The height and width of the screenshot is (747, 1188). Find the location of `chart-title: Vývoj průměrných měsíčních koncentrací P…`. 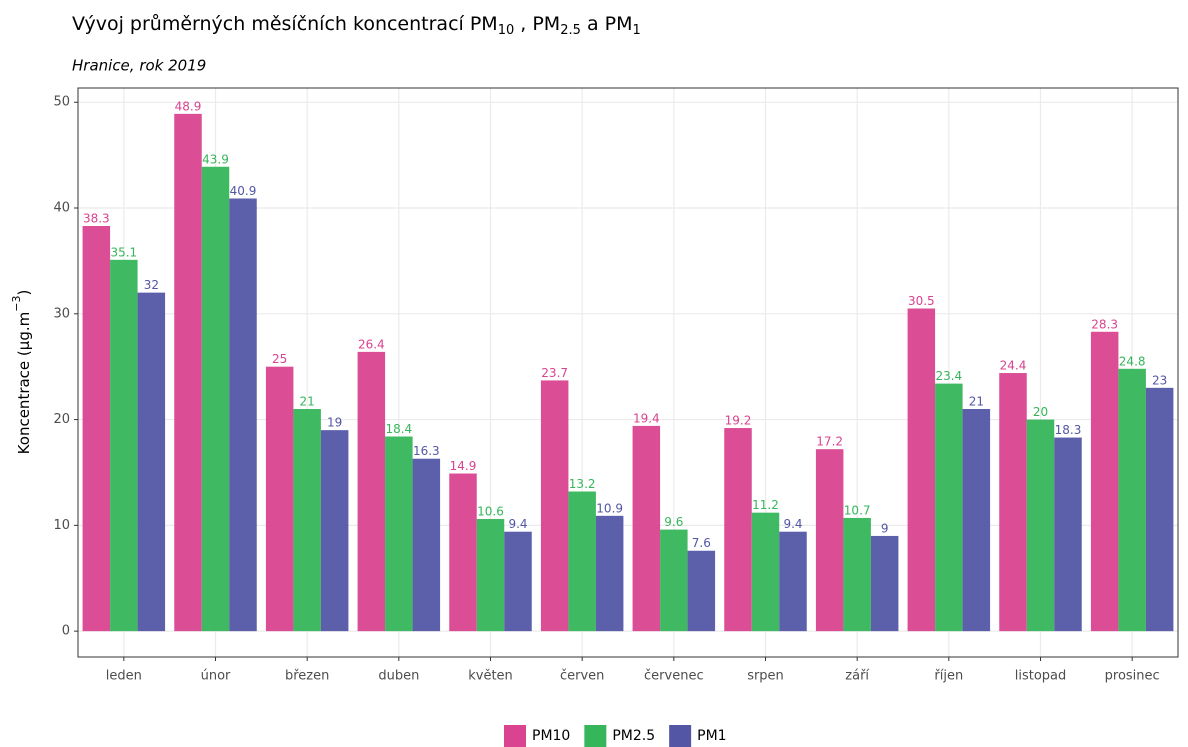

chart-title: Vývoj průměrných měsíčních koncentrací P… is located at coordinates (356, 25).